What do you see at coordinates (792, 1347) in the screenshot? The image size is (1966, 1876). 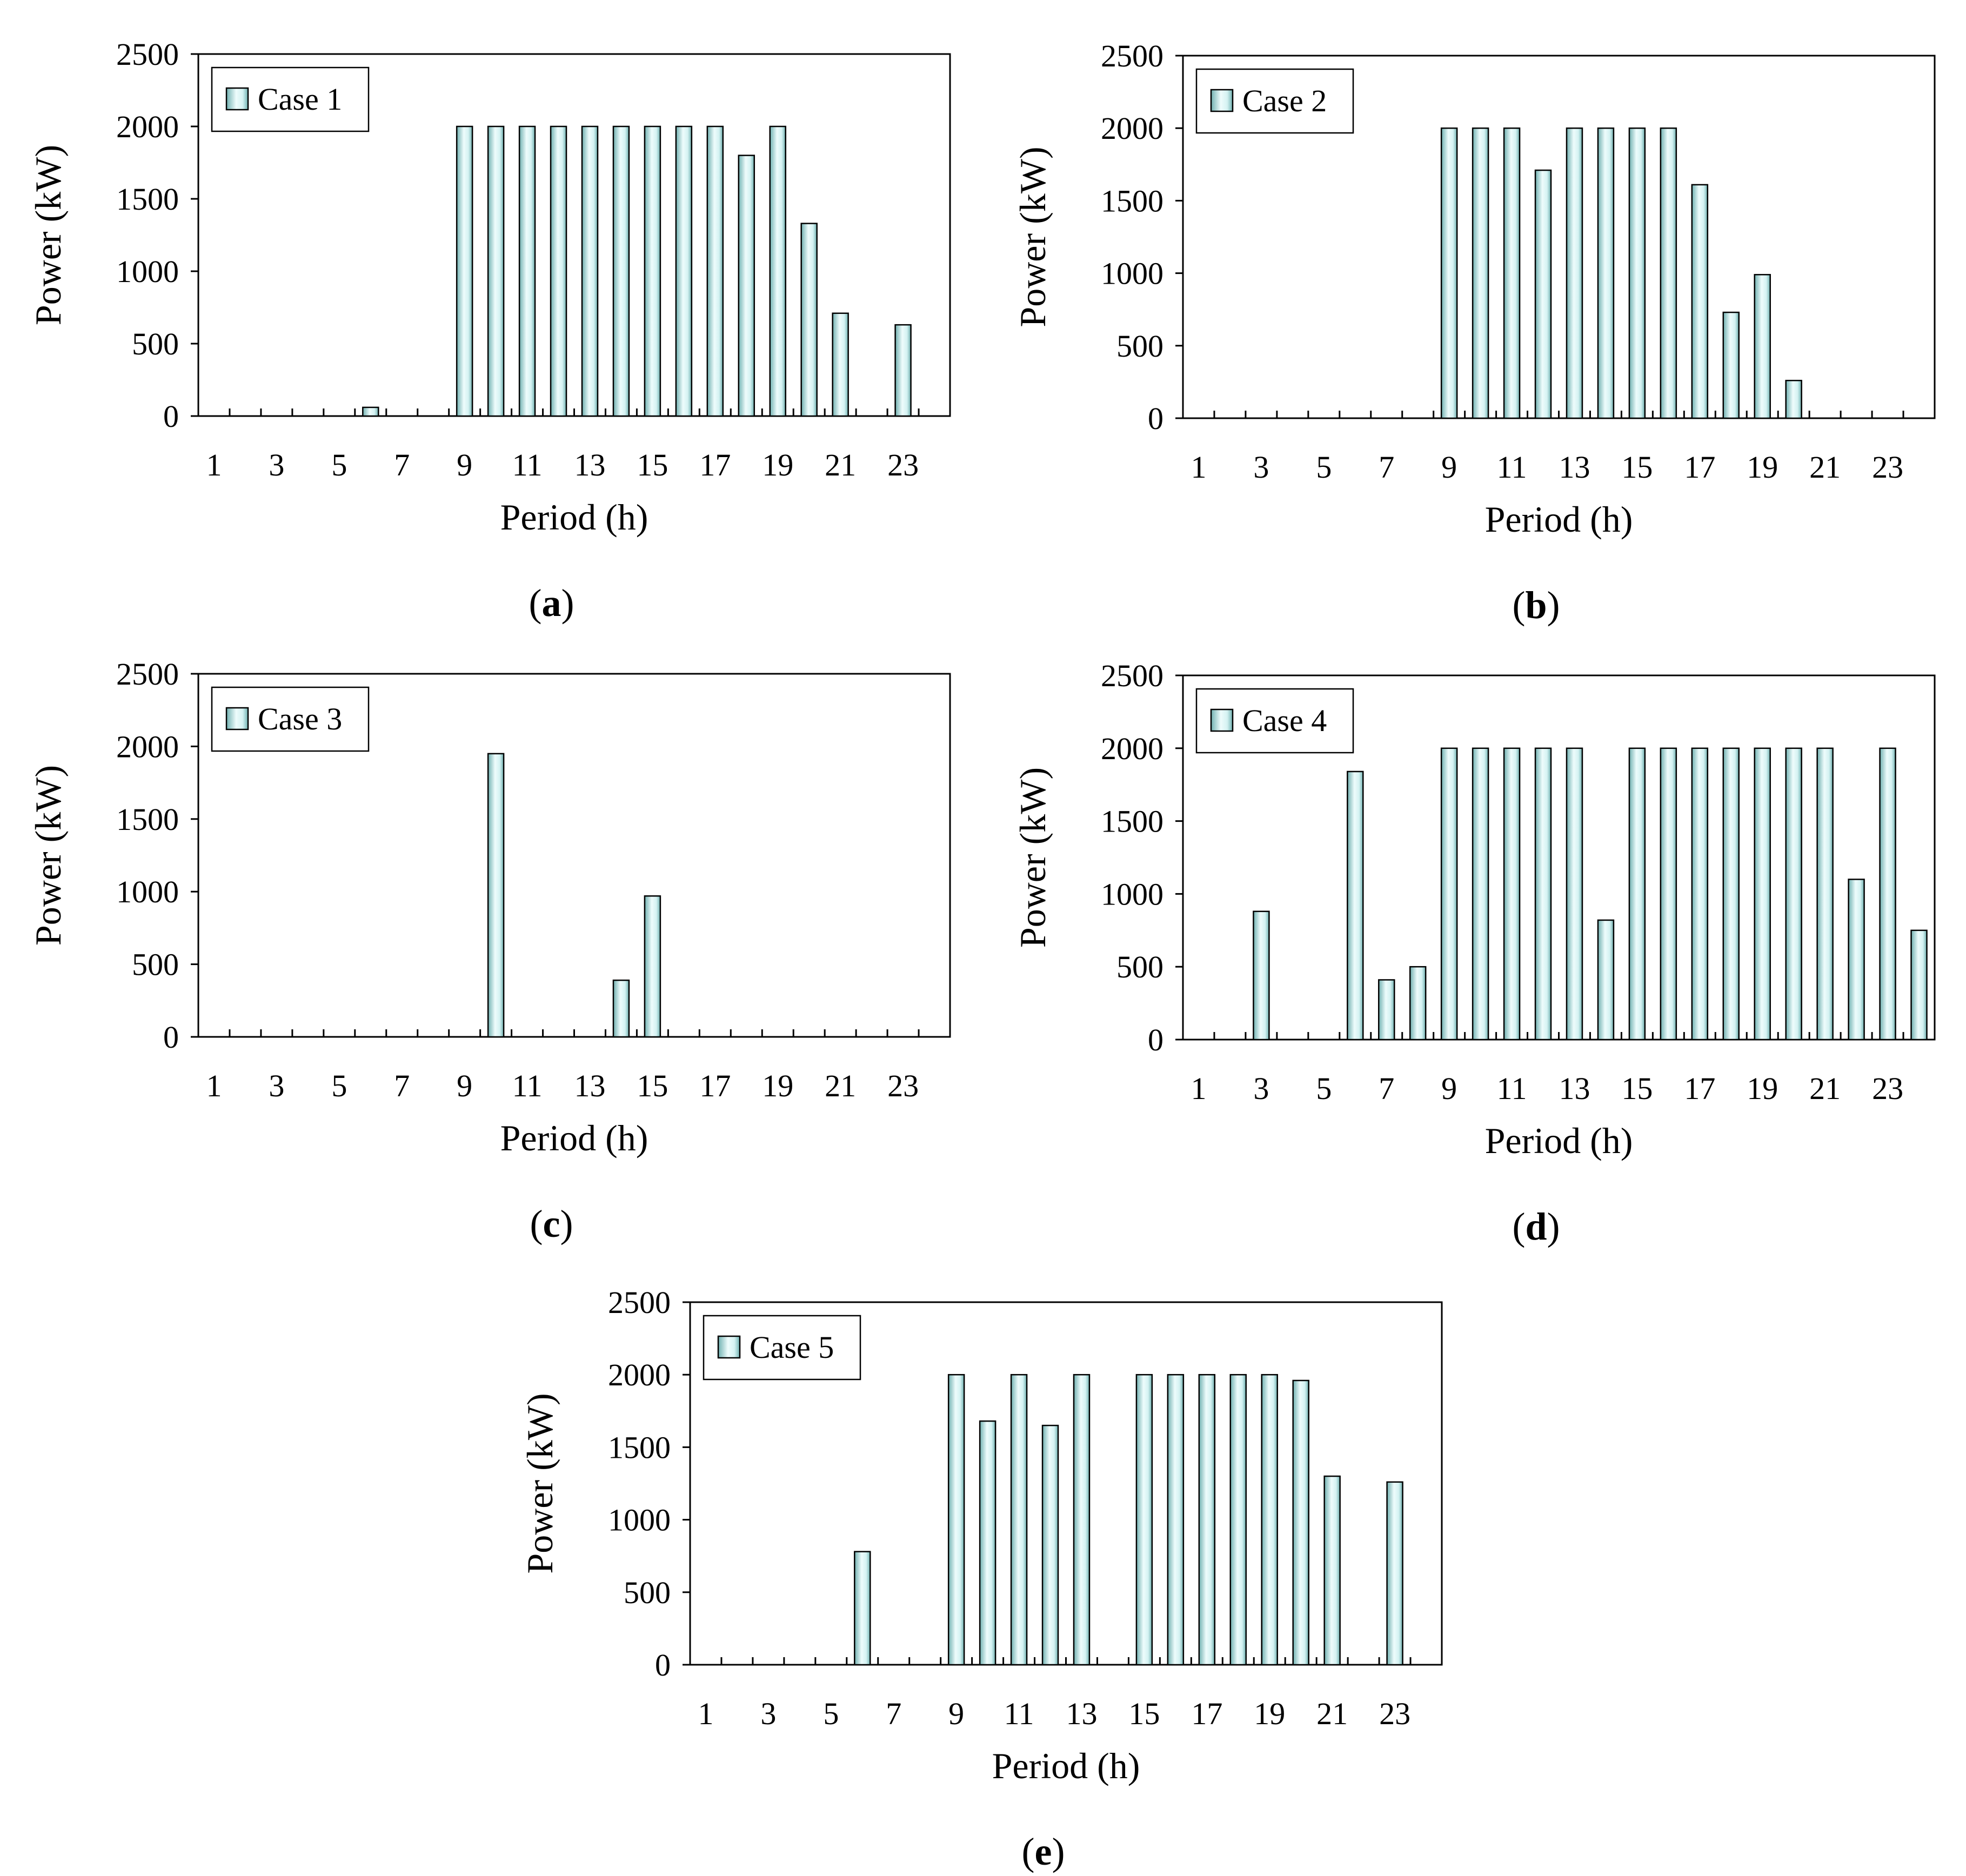 I see `legend-label: Case 5` at bounding box center [792, 1347].